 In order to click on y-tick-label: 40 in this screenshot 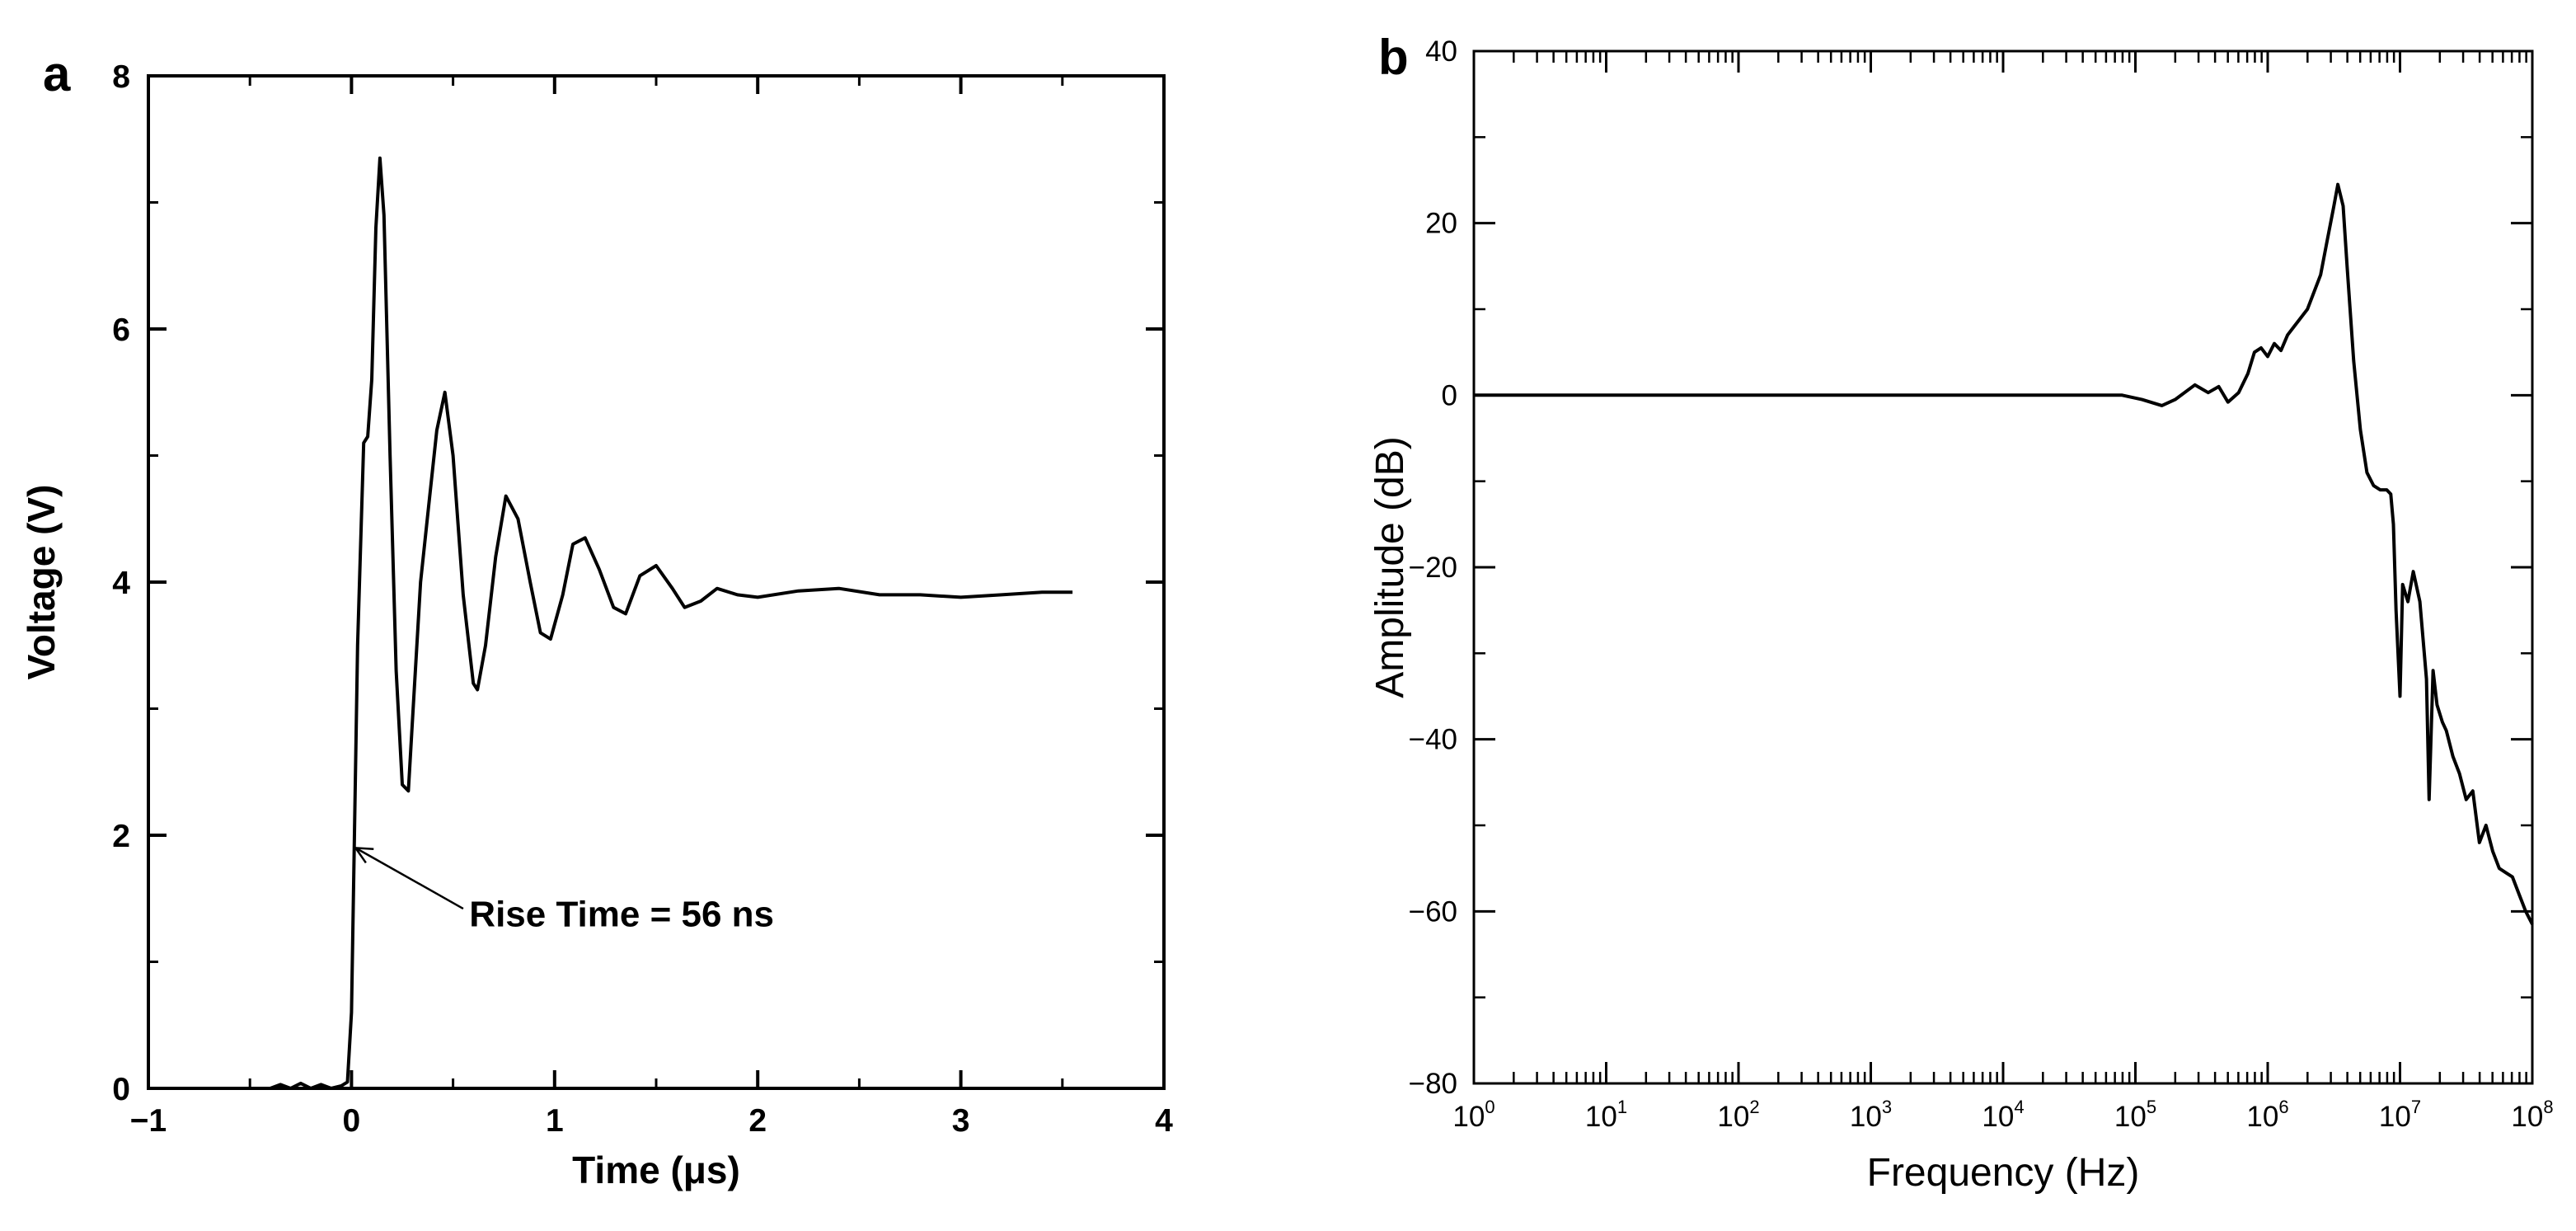, I will do `click(1441, 51)`.